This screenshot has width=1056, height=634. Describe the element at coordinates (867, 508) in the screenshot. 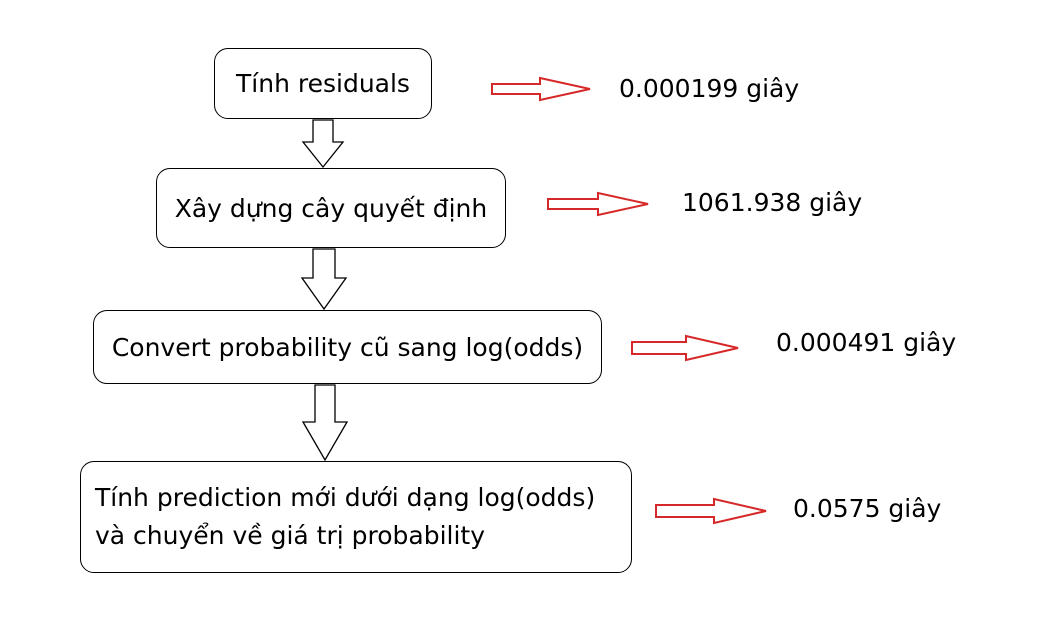

I see `step-time-new-prediction: 0.0575 giây` at that location.